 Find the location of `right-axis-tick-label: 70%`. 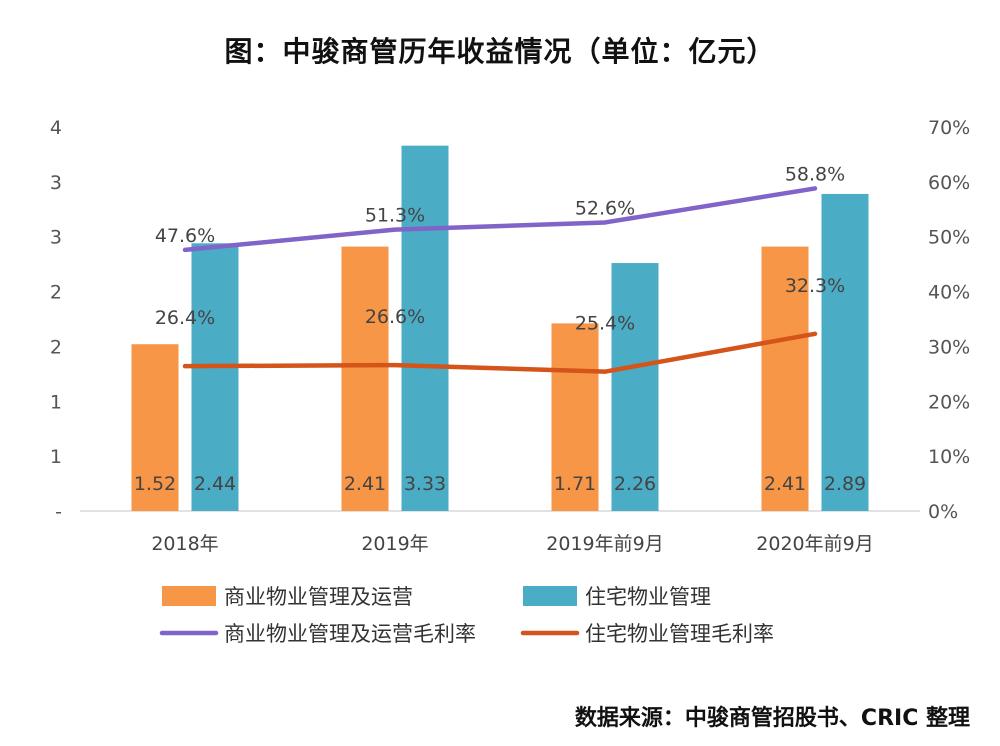

right-axis-tick-label: 70% is located at coordinates (949, 128).